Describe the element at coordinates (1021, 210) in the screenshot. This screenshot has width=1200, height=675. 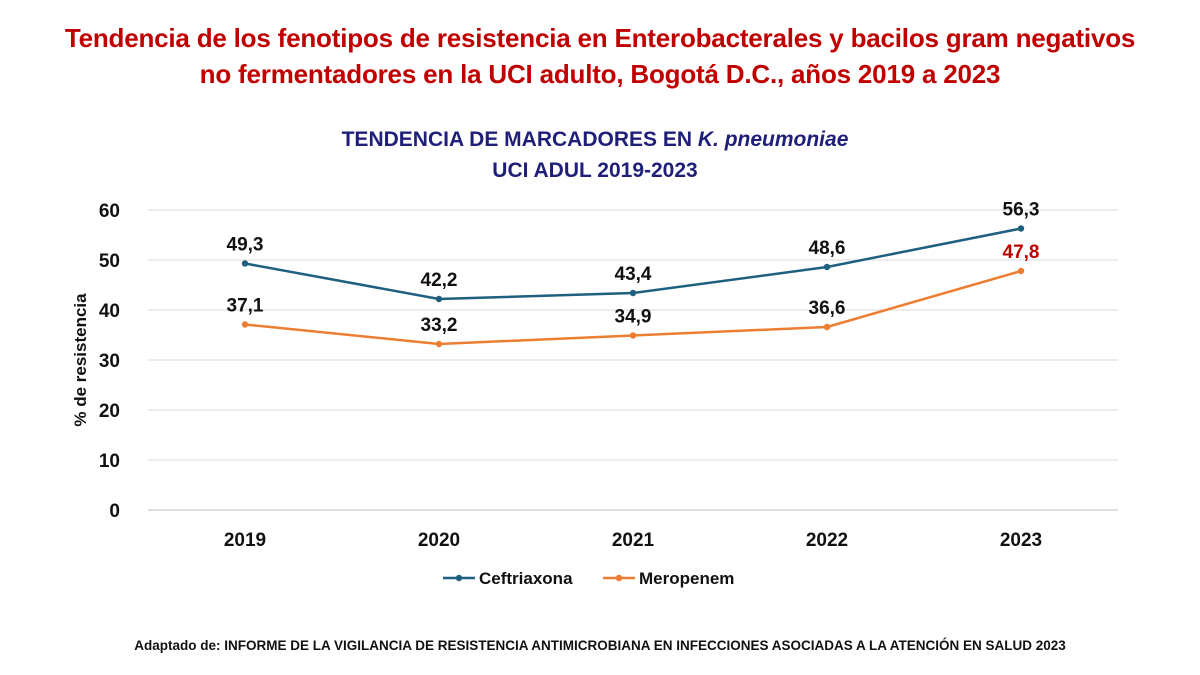
I see `data-label: 56,3` at that location.